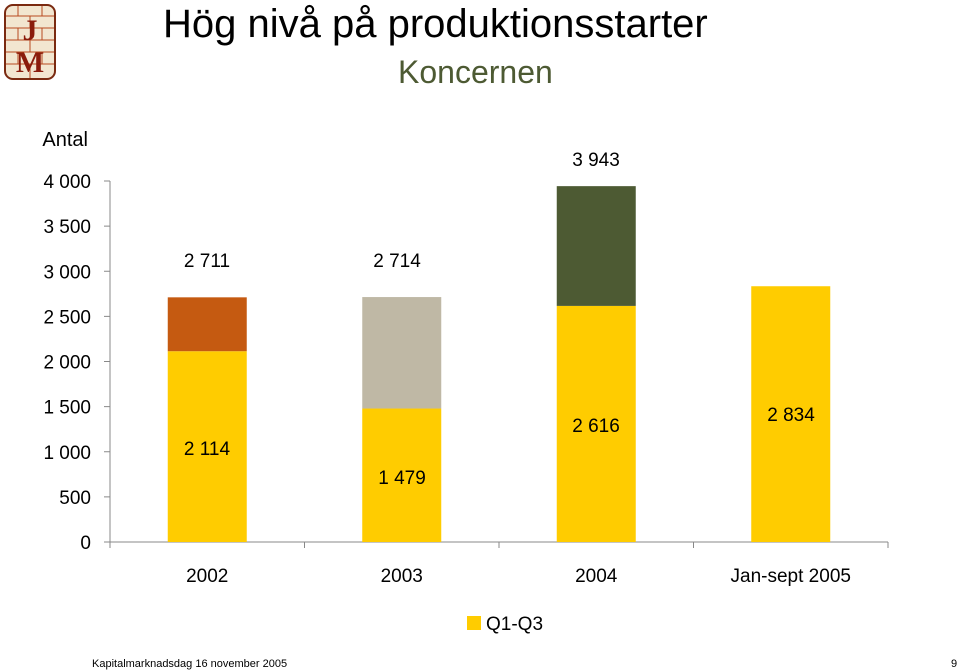  I want to click on page-number: 9, so click(954, 664).